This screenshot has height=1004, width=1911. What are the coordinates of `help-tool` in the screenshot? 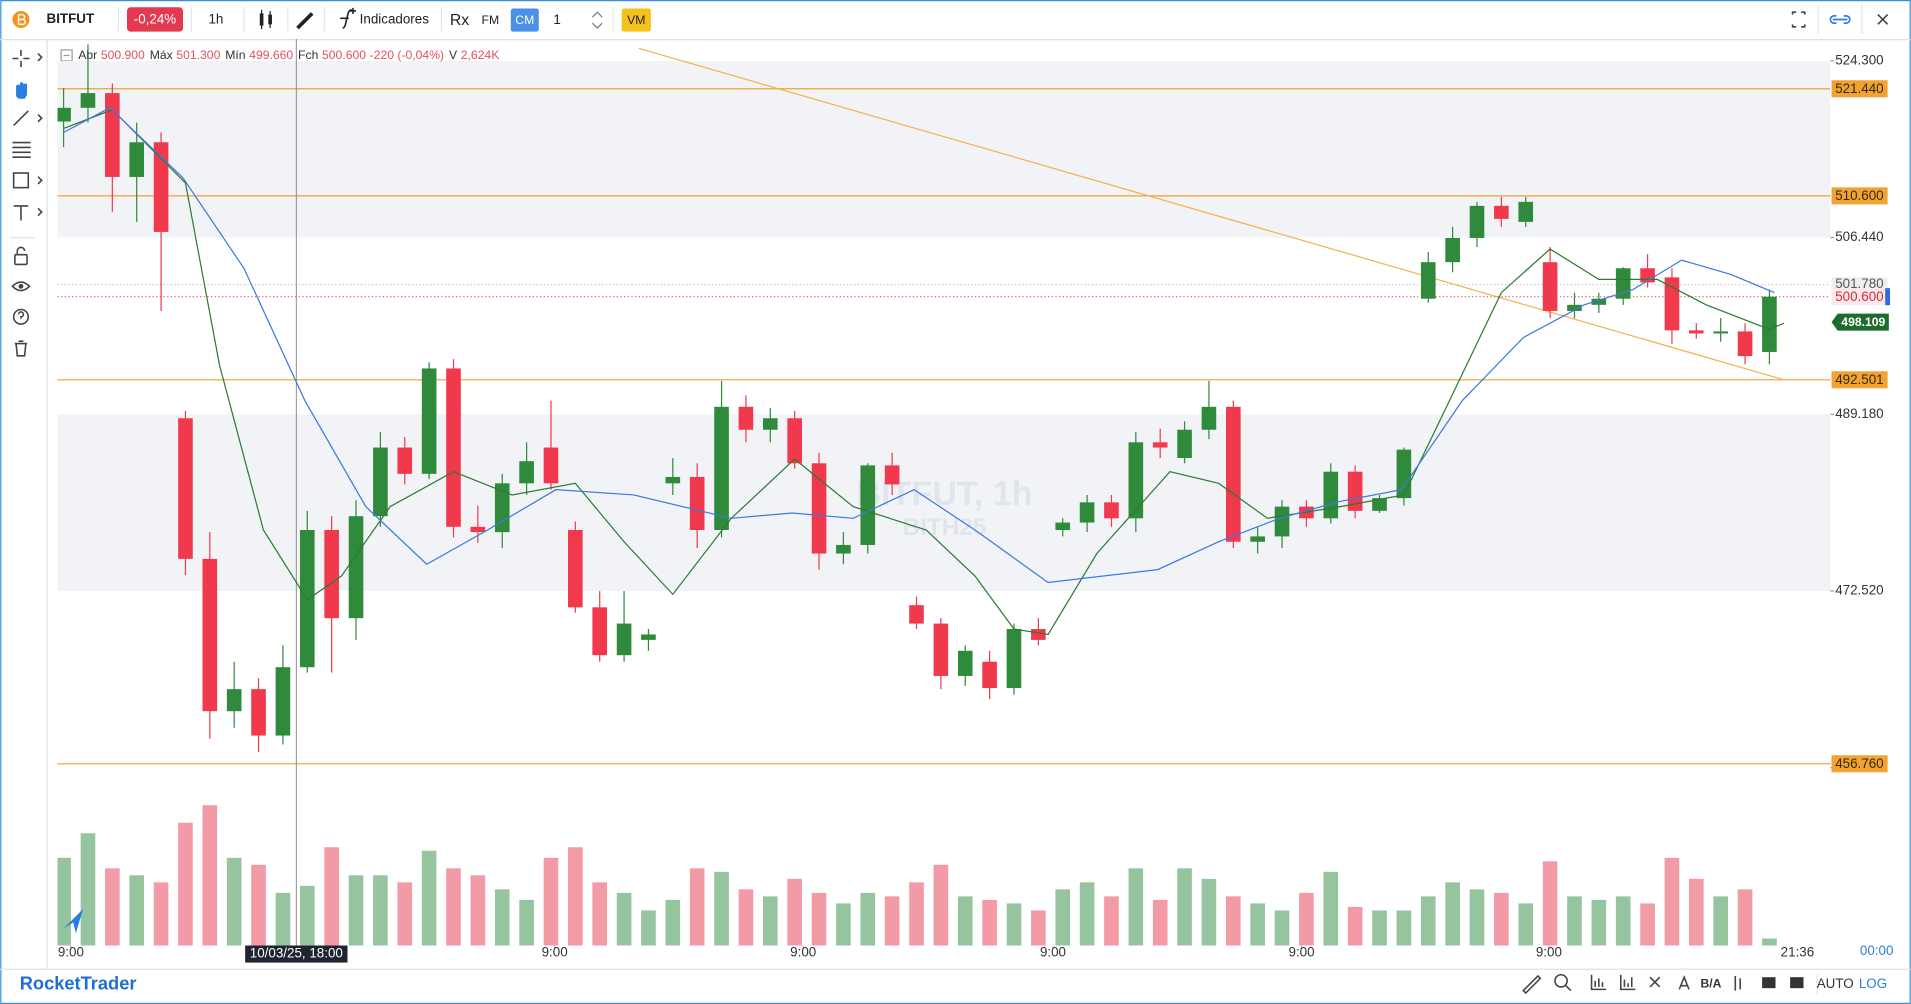 It's located at (21, 316).